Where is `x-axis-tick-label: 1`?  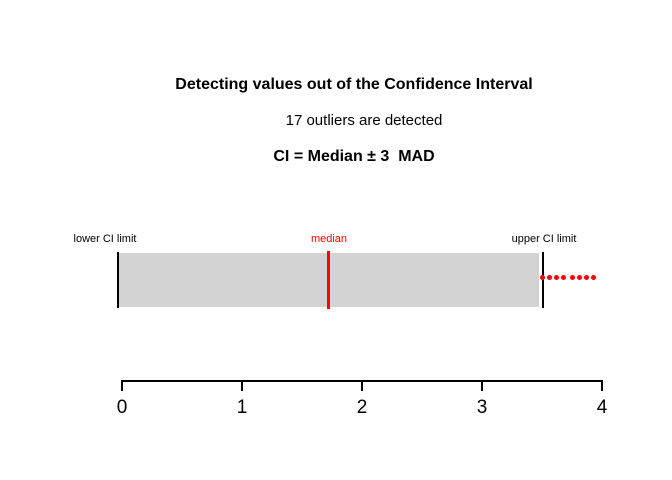
x-axis-tick-label: 1 is located at coordinates (242, 407).